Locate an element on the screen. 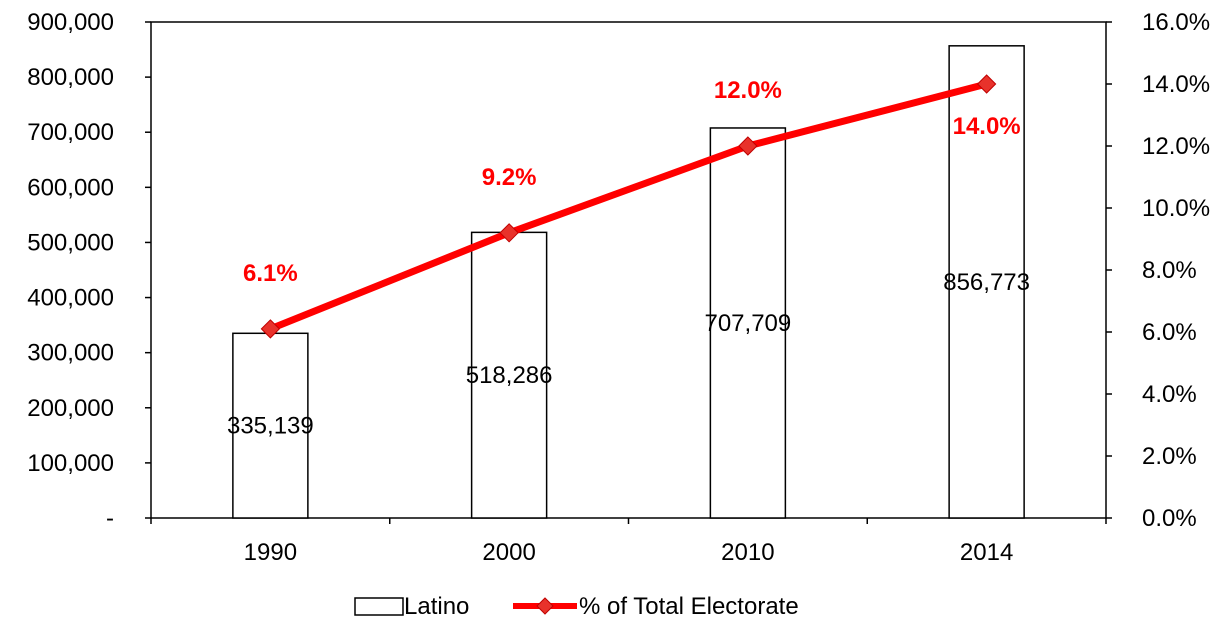 This screenshot has height=627, width=1226. bar-label-2000: 518,286 is located at coordinates (509, 375).